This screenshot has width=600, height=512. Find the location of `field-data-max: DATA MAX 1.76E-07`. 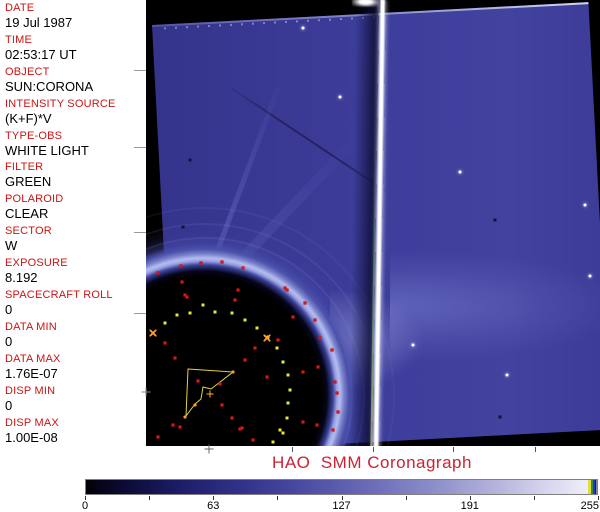

field-data-max: DATA MAX 1.76E-07 is located at coordinates (73, 369).